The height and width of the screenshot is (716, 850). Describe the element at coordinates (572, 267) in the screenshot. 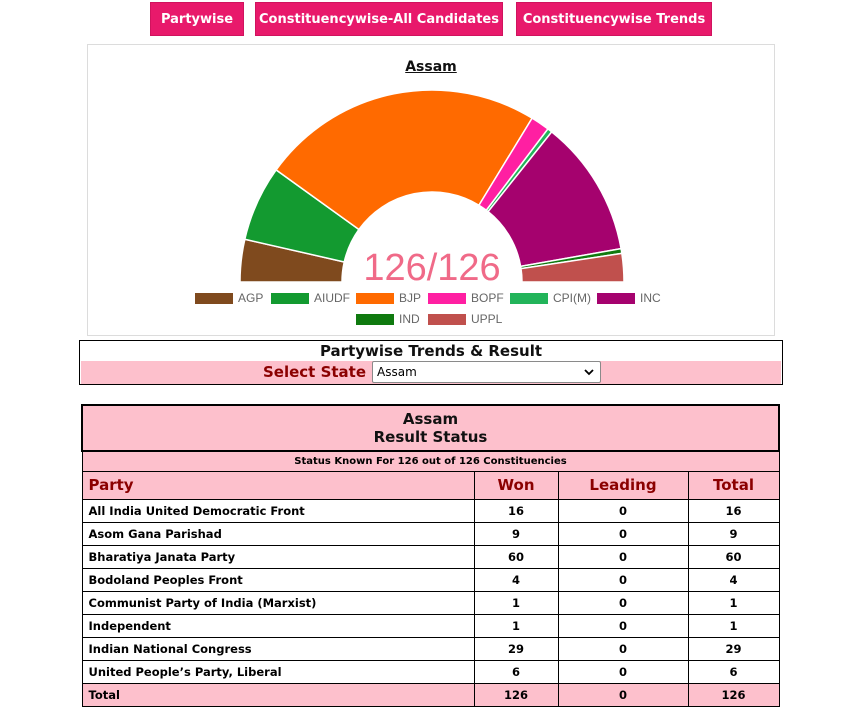

I see `slice-uppl` at that location.